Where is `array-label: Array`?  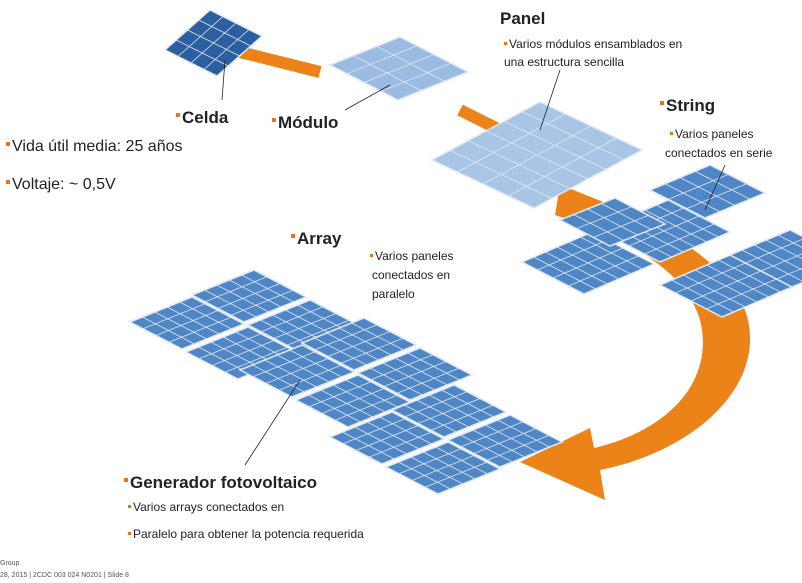
array-label: Array is located at coordinates (319, 238).